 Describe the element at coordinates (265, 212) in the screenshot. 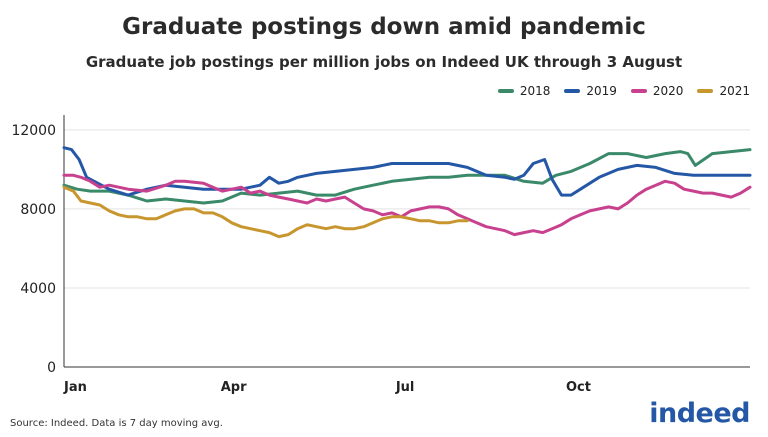

I see `series-line-2021` at that location.